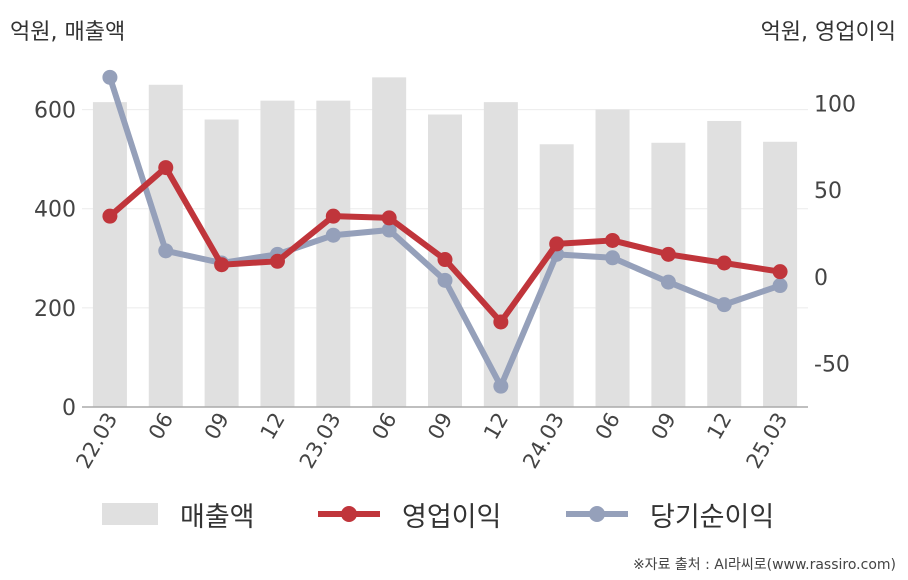  What do you see at coordinates (55, 309) in the screenshot?
I see `left-tick-label-1: 200` at bounding box center [55, 309].